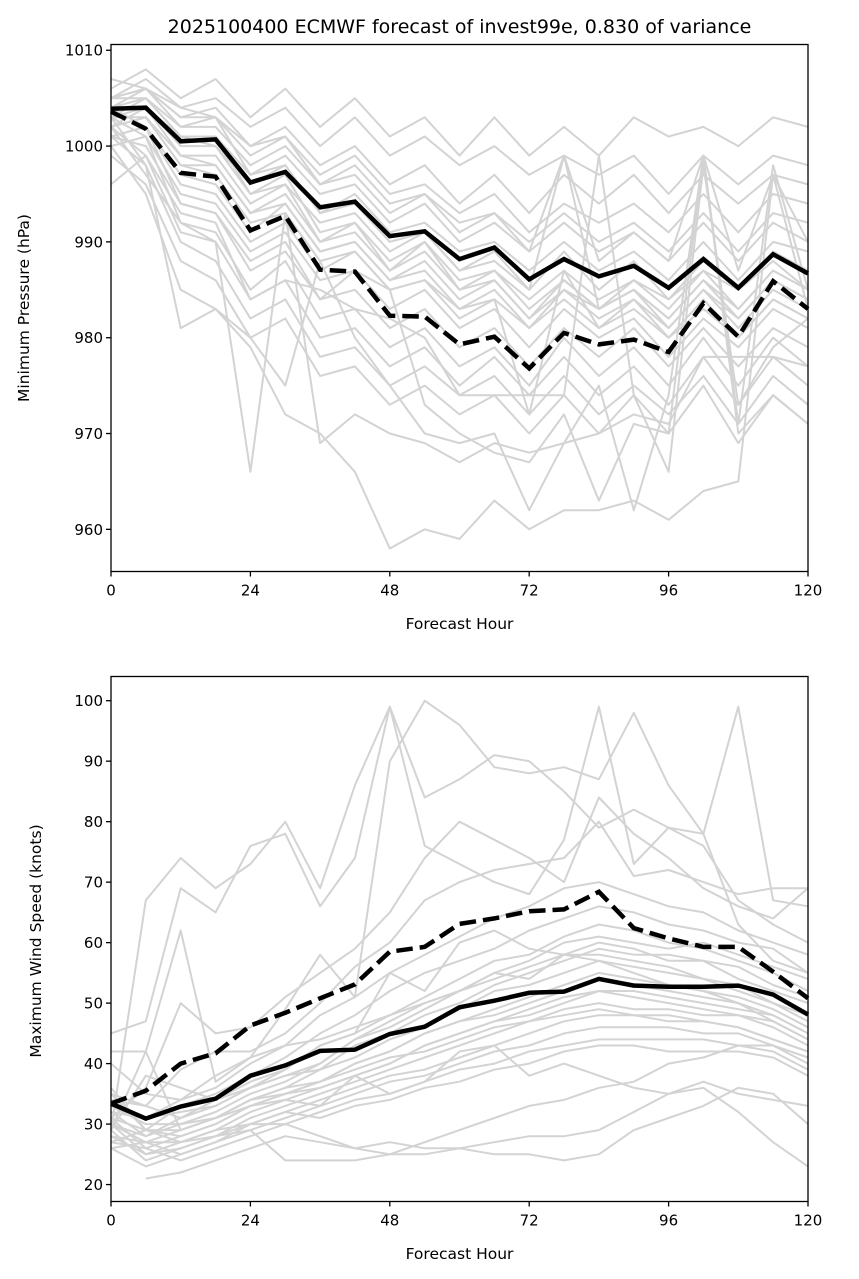  Describe the element at coordinates (808, 1221) in the screenshot. I see `wind-x-tick-label: 120` at that location.